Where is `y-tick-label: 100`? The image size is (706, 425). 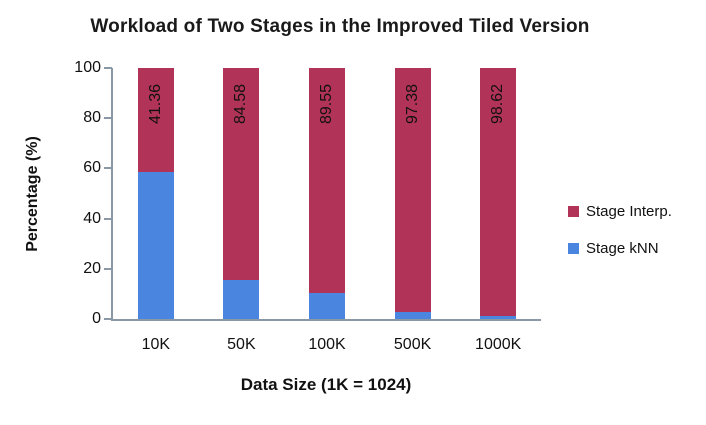 y-tick-label: 100 is located at coordinates (87, 67).